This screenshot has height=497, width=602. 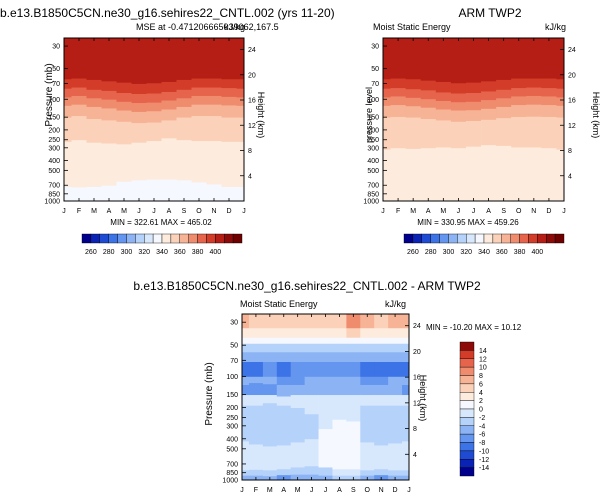 What do you see at coordinates (213, 211) in the screenshot?
I see `x-tick-label: N` at bounding box center [213, 211].